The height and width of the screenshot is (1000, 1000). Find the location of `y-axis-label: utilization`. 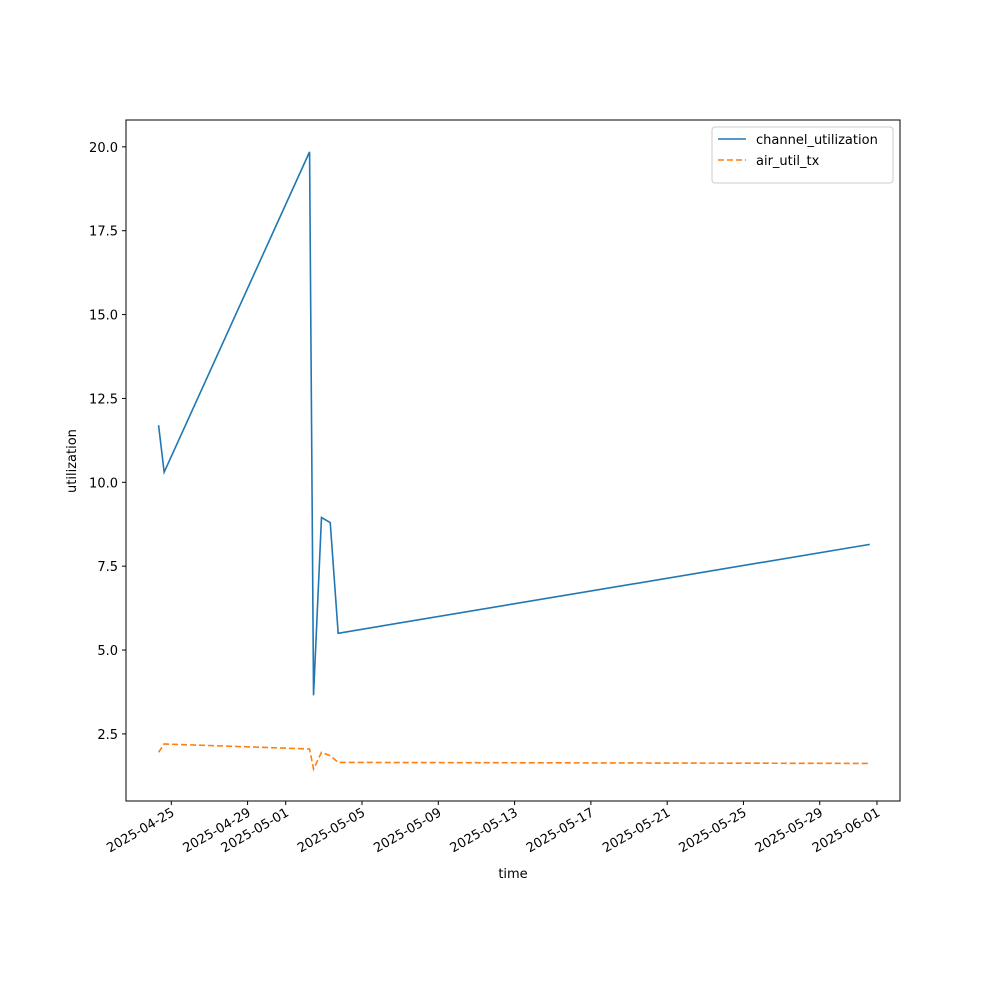

y-axis-label: utilization is located at coordinates (72, 461).